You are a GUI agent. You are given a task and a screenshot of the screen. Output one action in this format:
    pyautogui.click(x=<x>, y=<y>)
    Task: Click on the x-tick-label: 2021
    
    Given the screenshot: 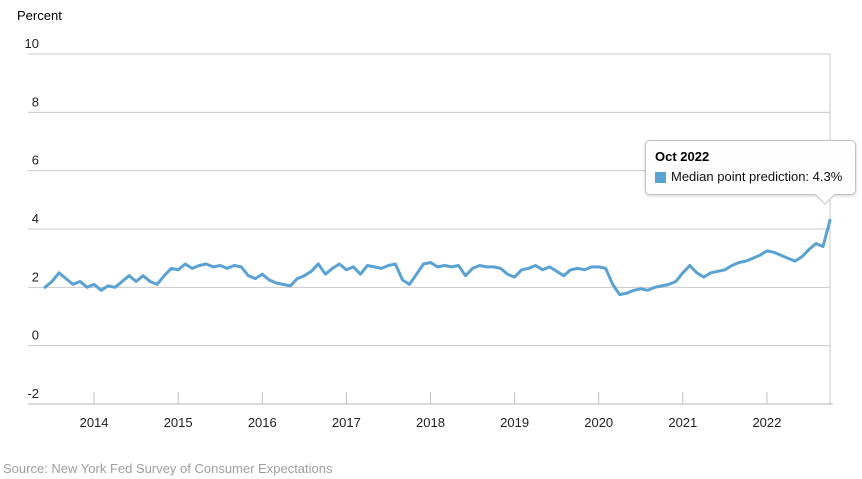 What is the action you would take?
    pyautogui.click(x=682, y=422)
    